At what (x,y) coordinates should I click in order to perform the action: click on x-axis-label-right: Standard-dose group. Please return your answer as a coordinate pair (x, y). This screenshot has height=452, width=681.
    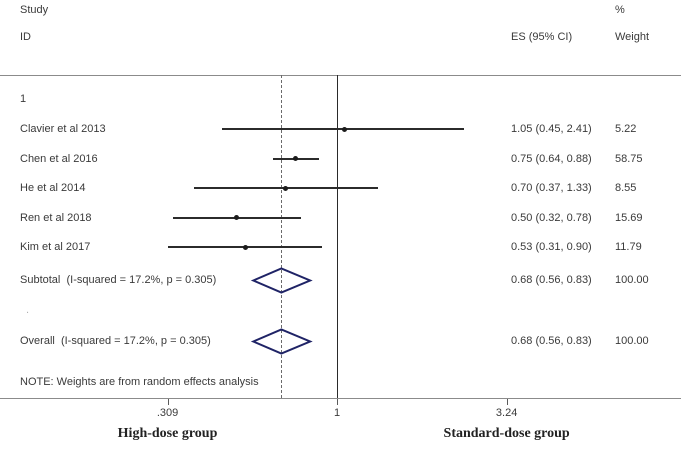
    Looking at the image, I should click on (506, 433).